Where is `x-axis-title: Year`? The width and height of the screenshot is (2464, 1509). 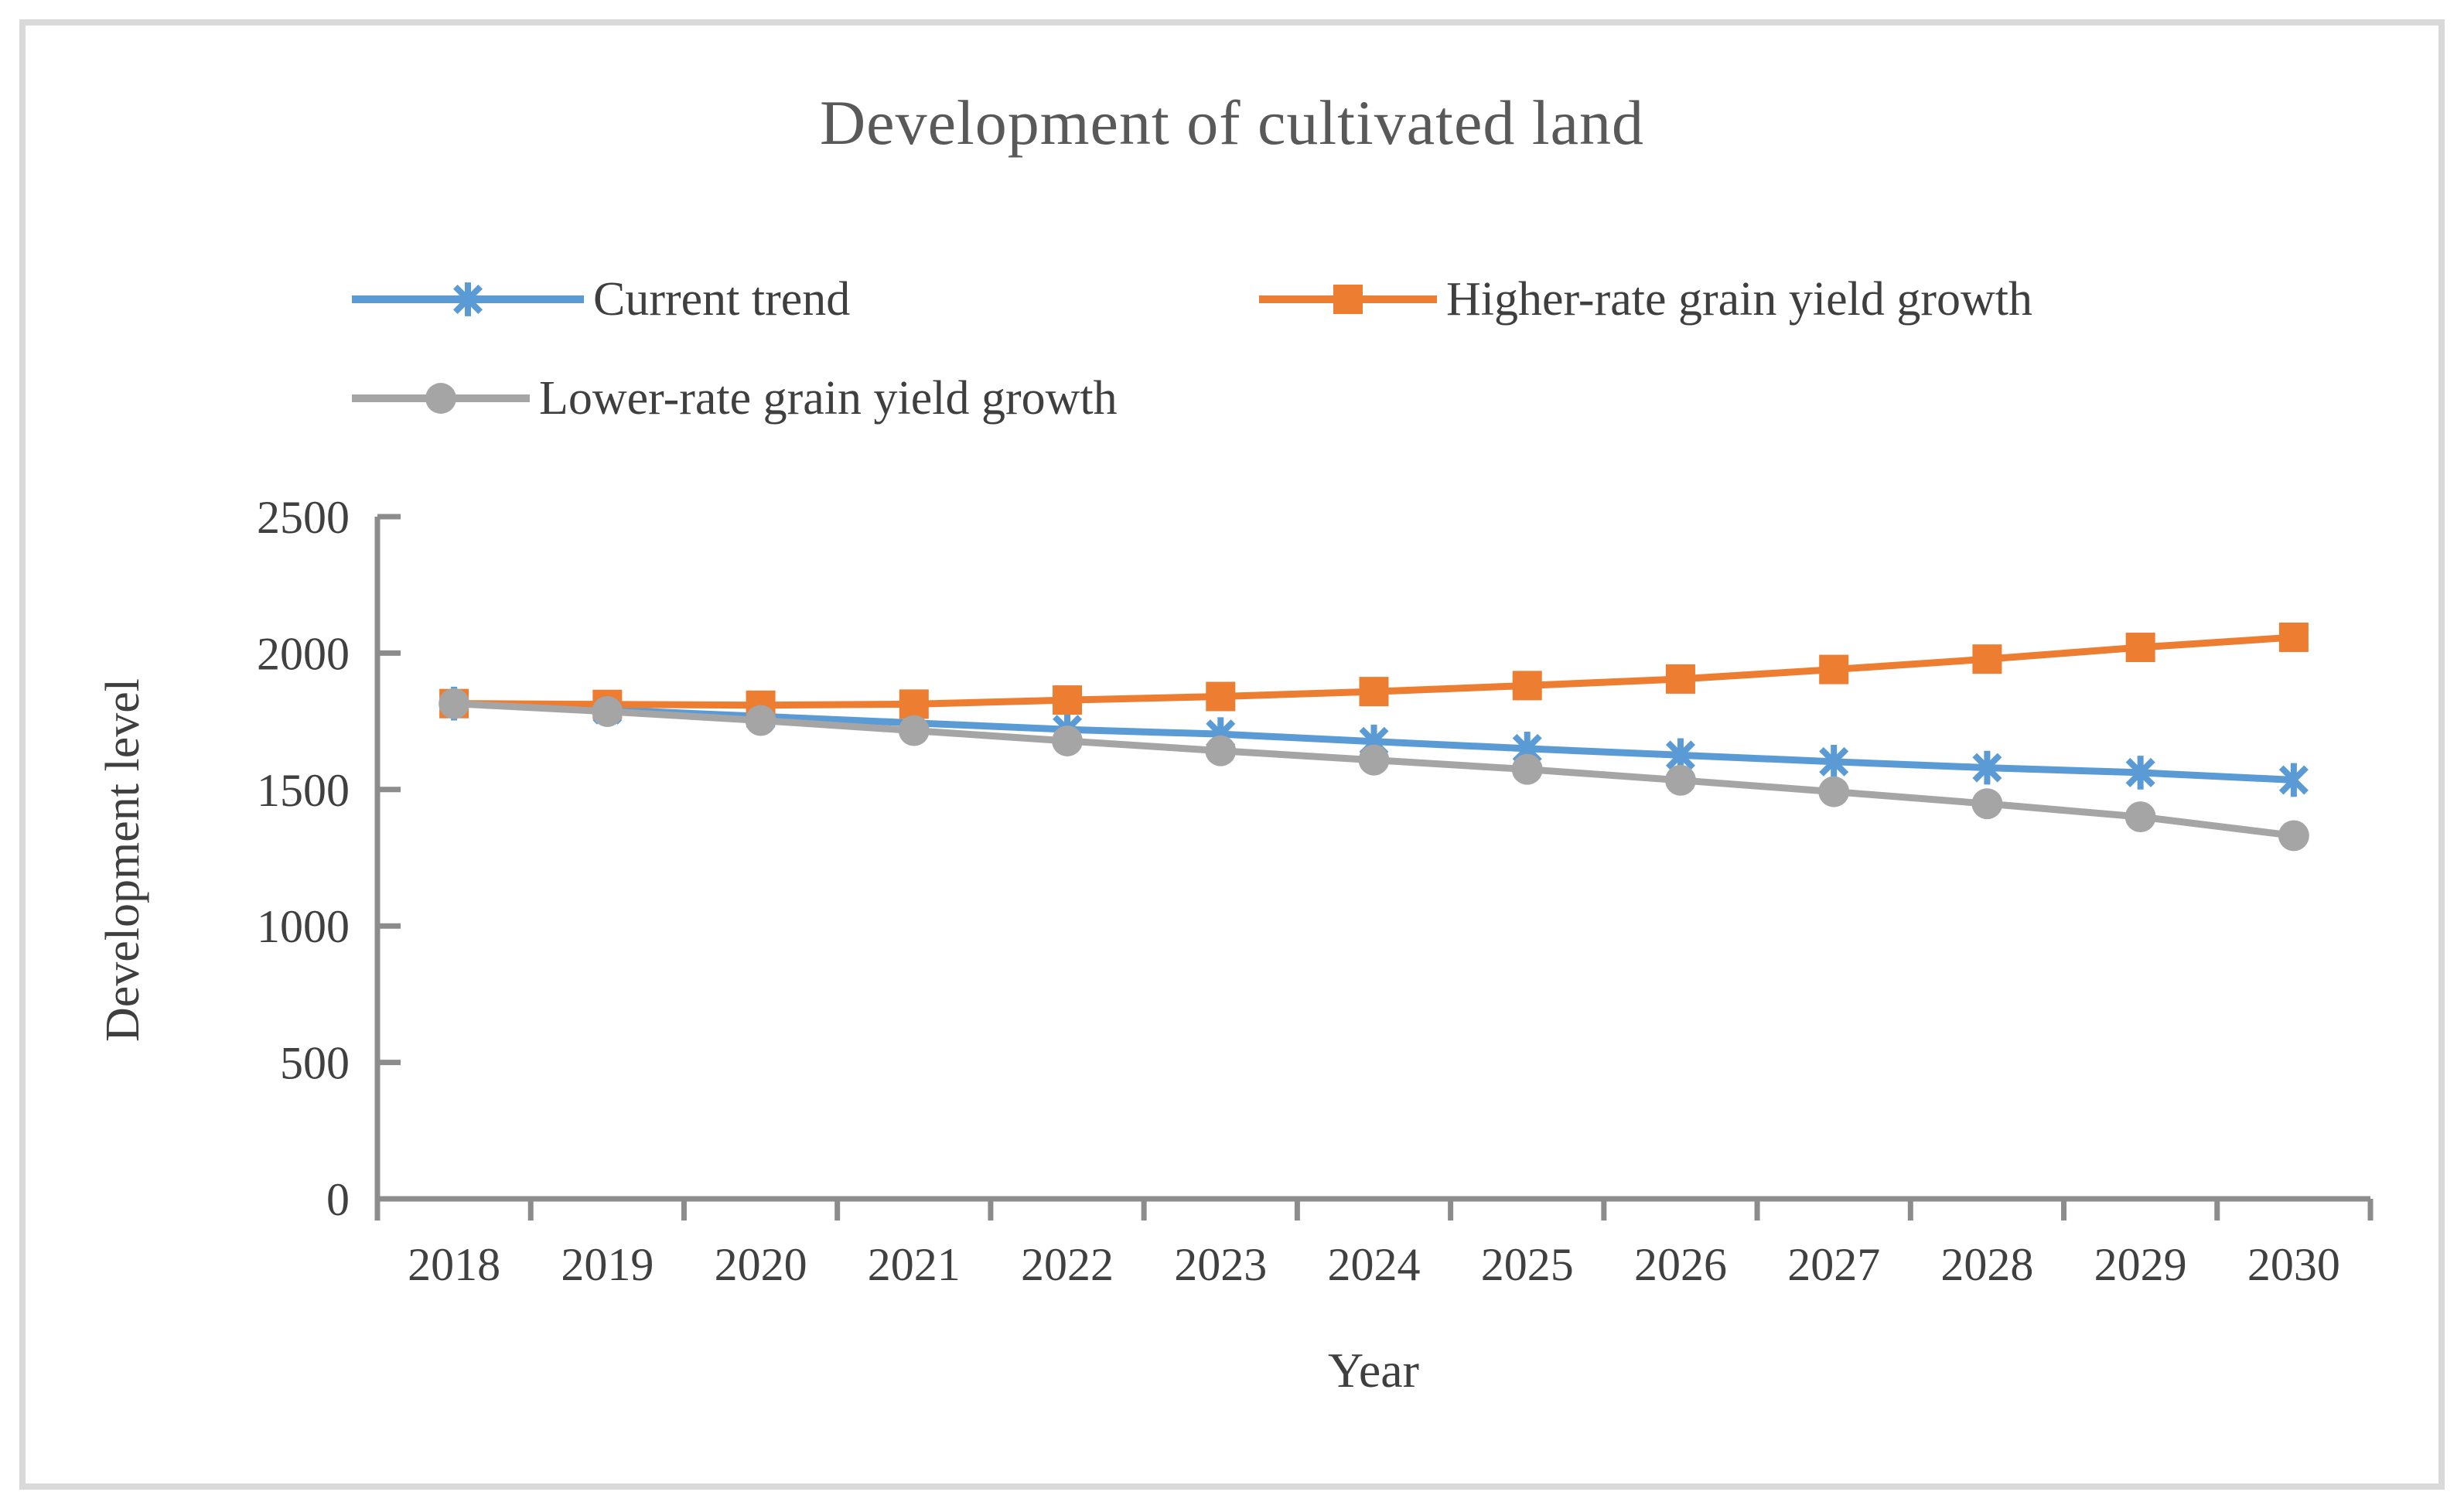
x-axis-title: Year is located at coordinates (1373, 1370).